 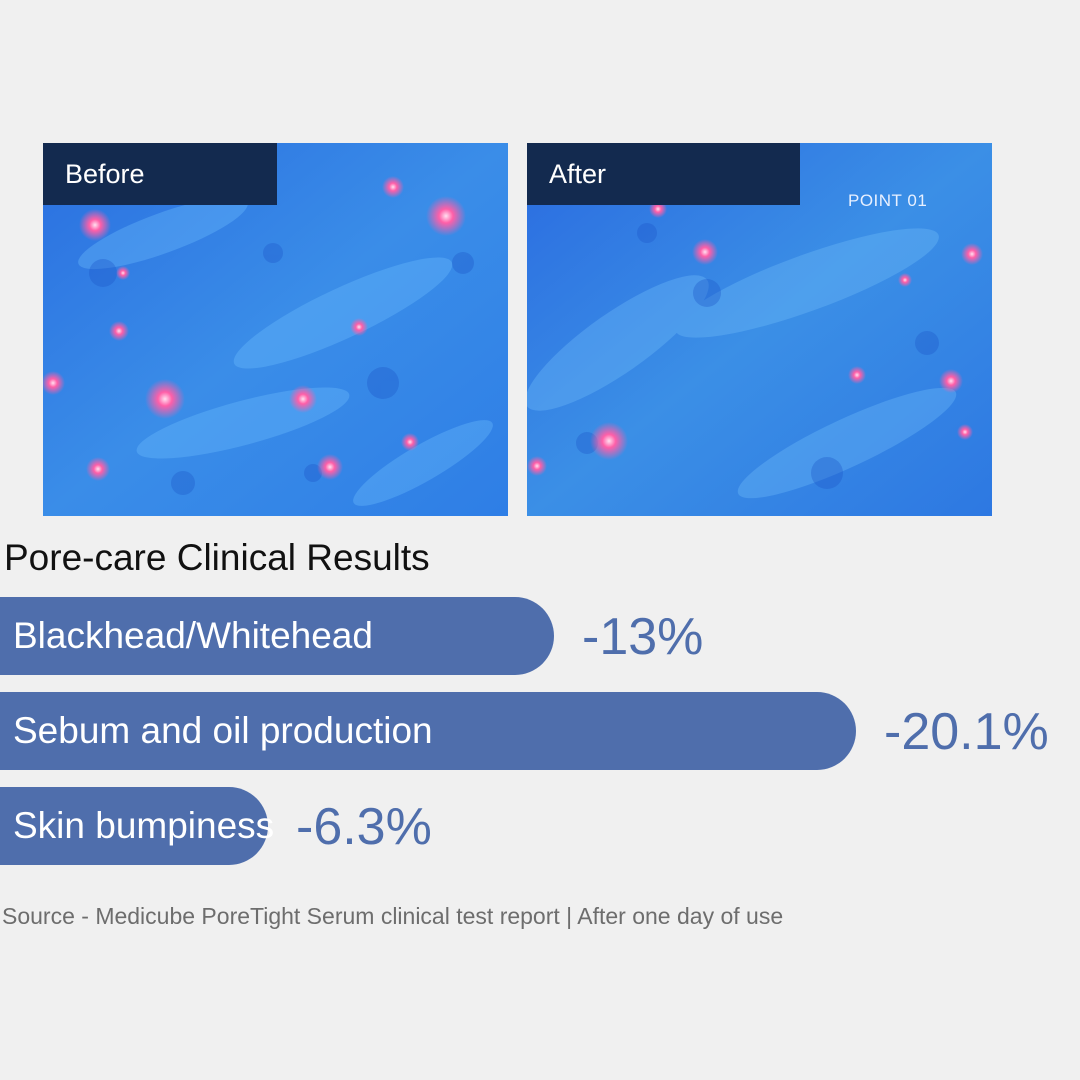 I want to click on bar: Blackhead/Whitehead, so click(x=277, y=636).